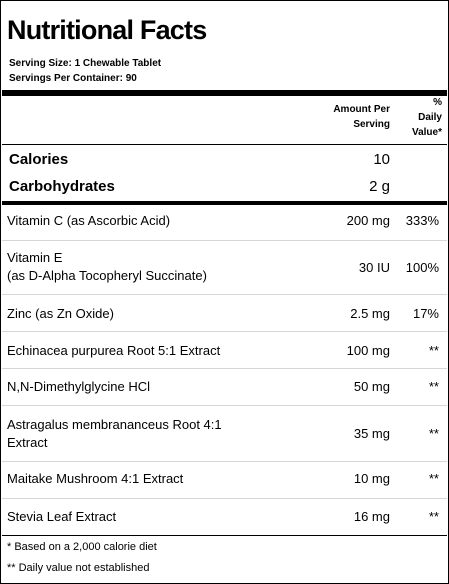  What do you see at coordinates (371, 478) in the screenshot?
I see `nutrient-amount: 10 mg` at bounding box center [371, 478].